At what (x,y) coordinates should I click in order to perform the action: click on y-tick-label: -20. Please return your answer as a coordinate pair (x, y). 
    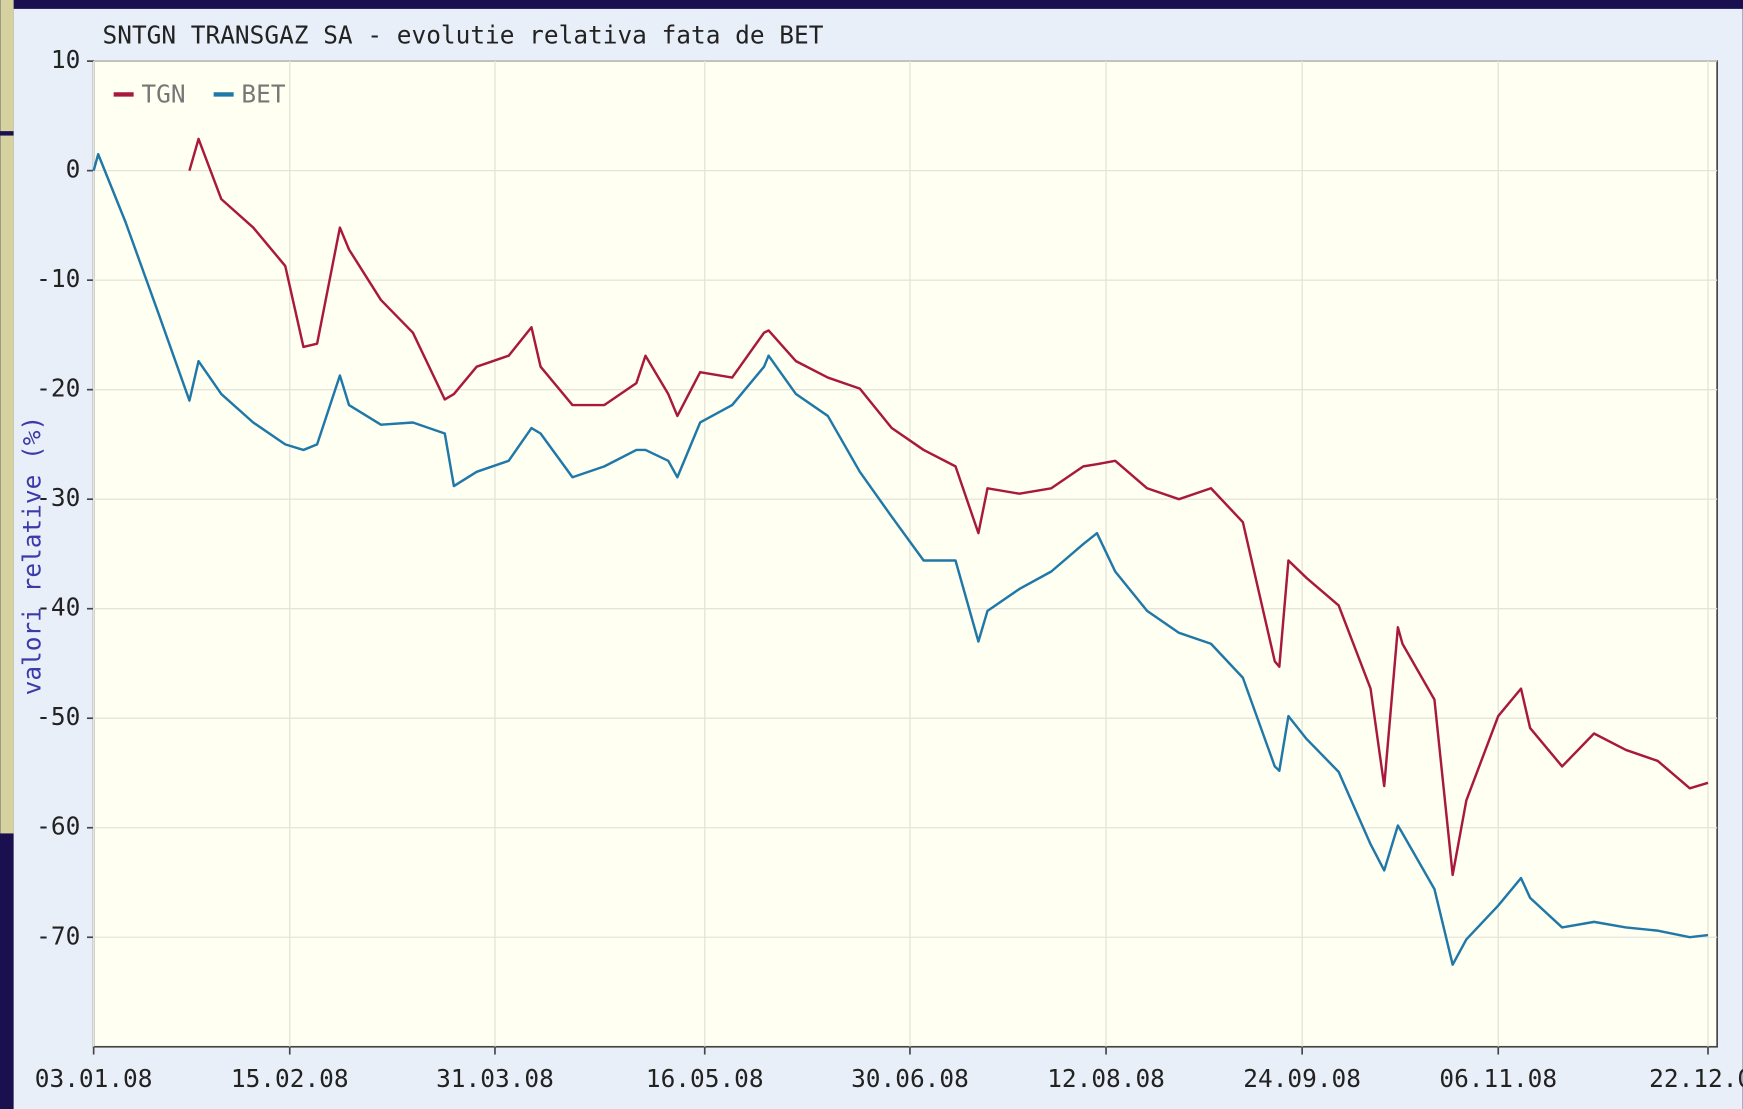
    Looking at the image, I should click on (58, 388).